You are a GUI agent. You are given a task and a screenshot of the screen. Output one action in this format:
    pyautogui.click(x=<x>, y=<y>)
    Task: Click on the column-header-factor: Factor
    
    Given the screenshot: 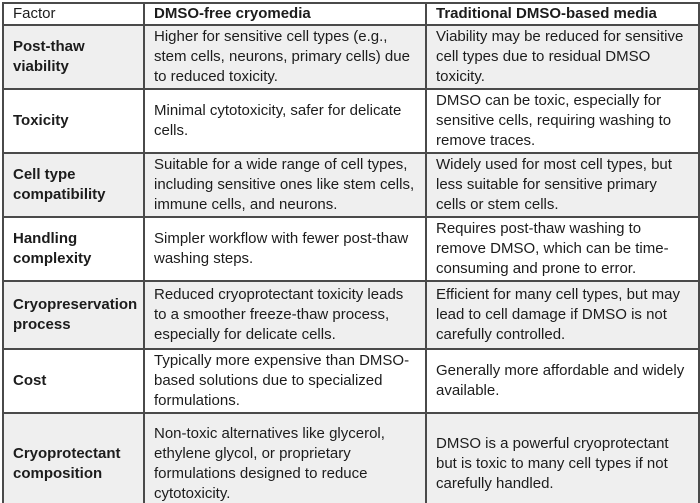 What is the action you would take?
    pyautogui.click(x=73, y=14)
    